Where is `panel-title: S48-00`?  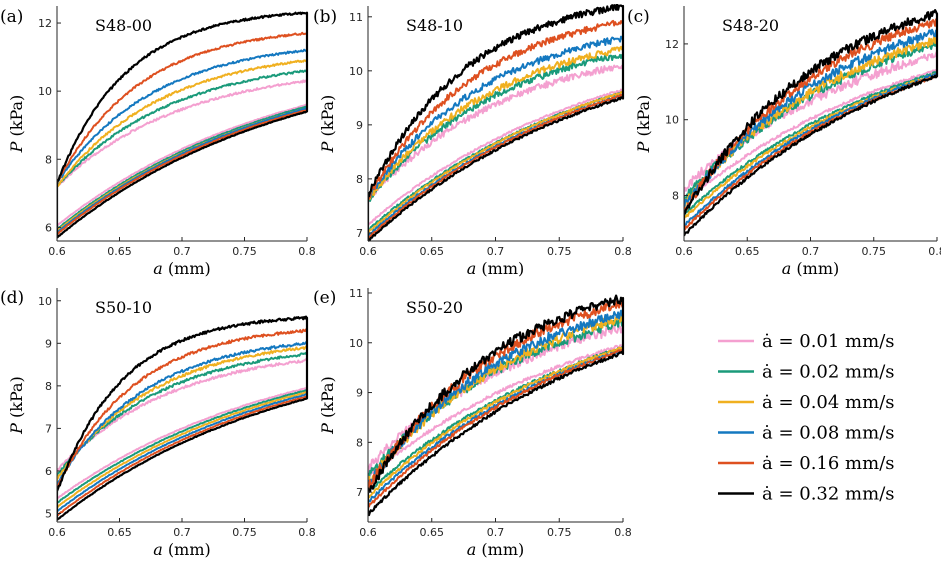
panel-title: S48-00 is located at coordinates (123, 25).